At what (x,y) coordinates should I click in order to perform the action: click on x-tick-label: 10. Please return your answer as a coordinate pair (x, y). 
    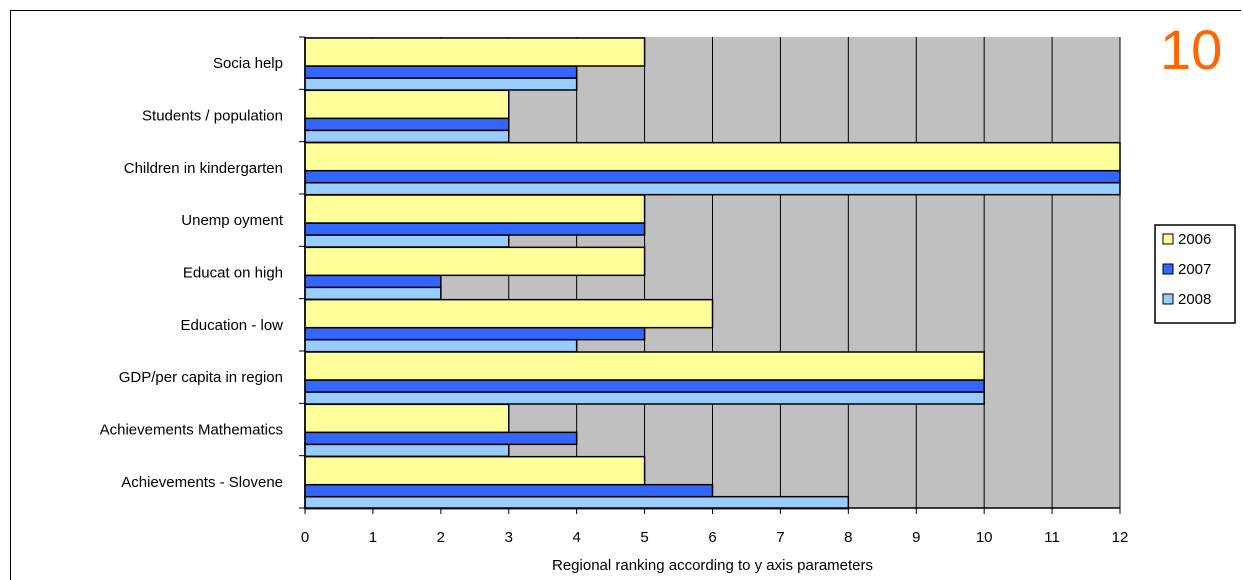
    Looking at the image, I should click on (984, 537).